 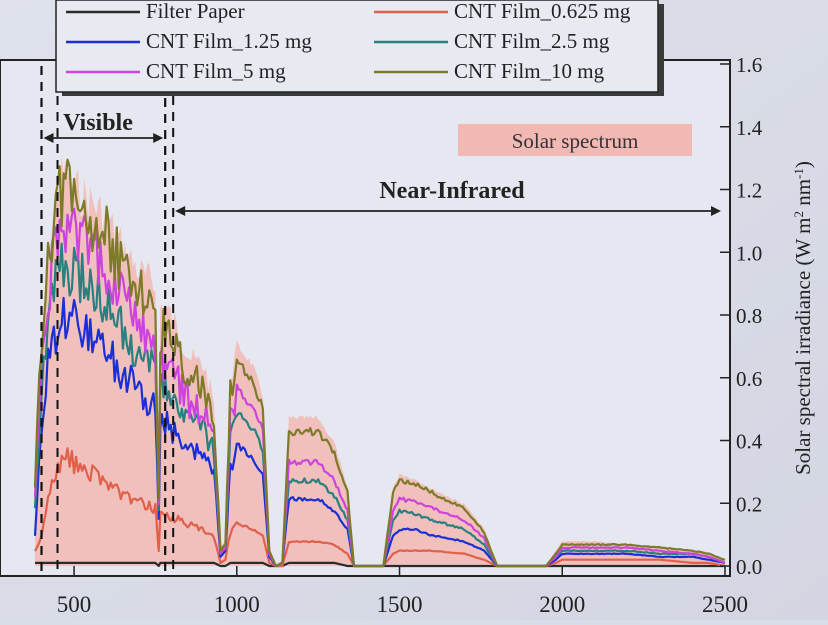 I want to click on legend-label-4: CNT Film_5 mg, so click(x=216, y=71).